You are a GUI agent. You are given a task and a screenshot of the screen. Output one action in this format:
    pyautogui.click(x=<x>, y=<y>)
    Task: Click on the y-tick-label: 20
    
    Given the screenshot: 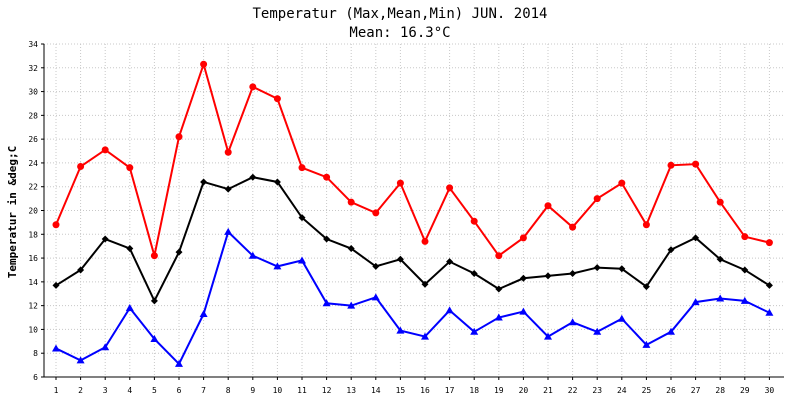 What is the action you would take?
    pyautogui.click(x=33, y=211)
    